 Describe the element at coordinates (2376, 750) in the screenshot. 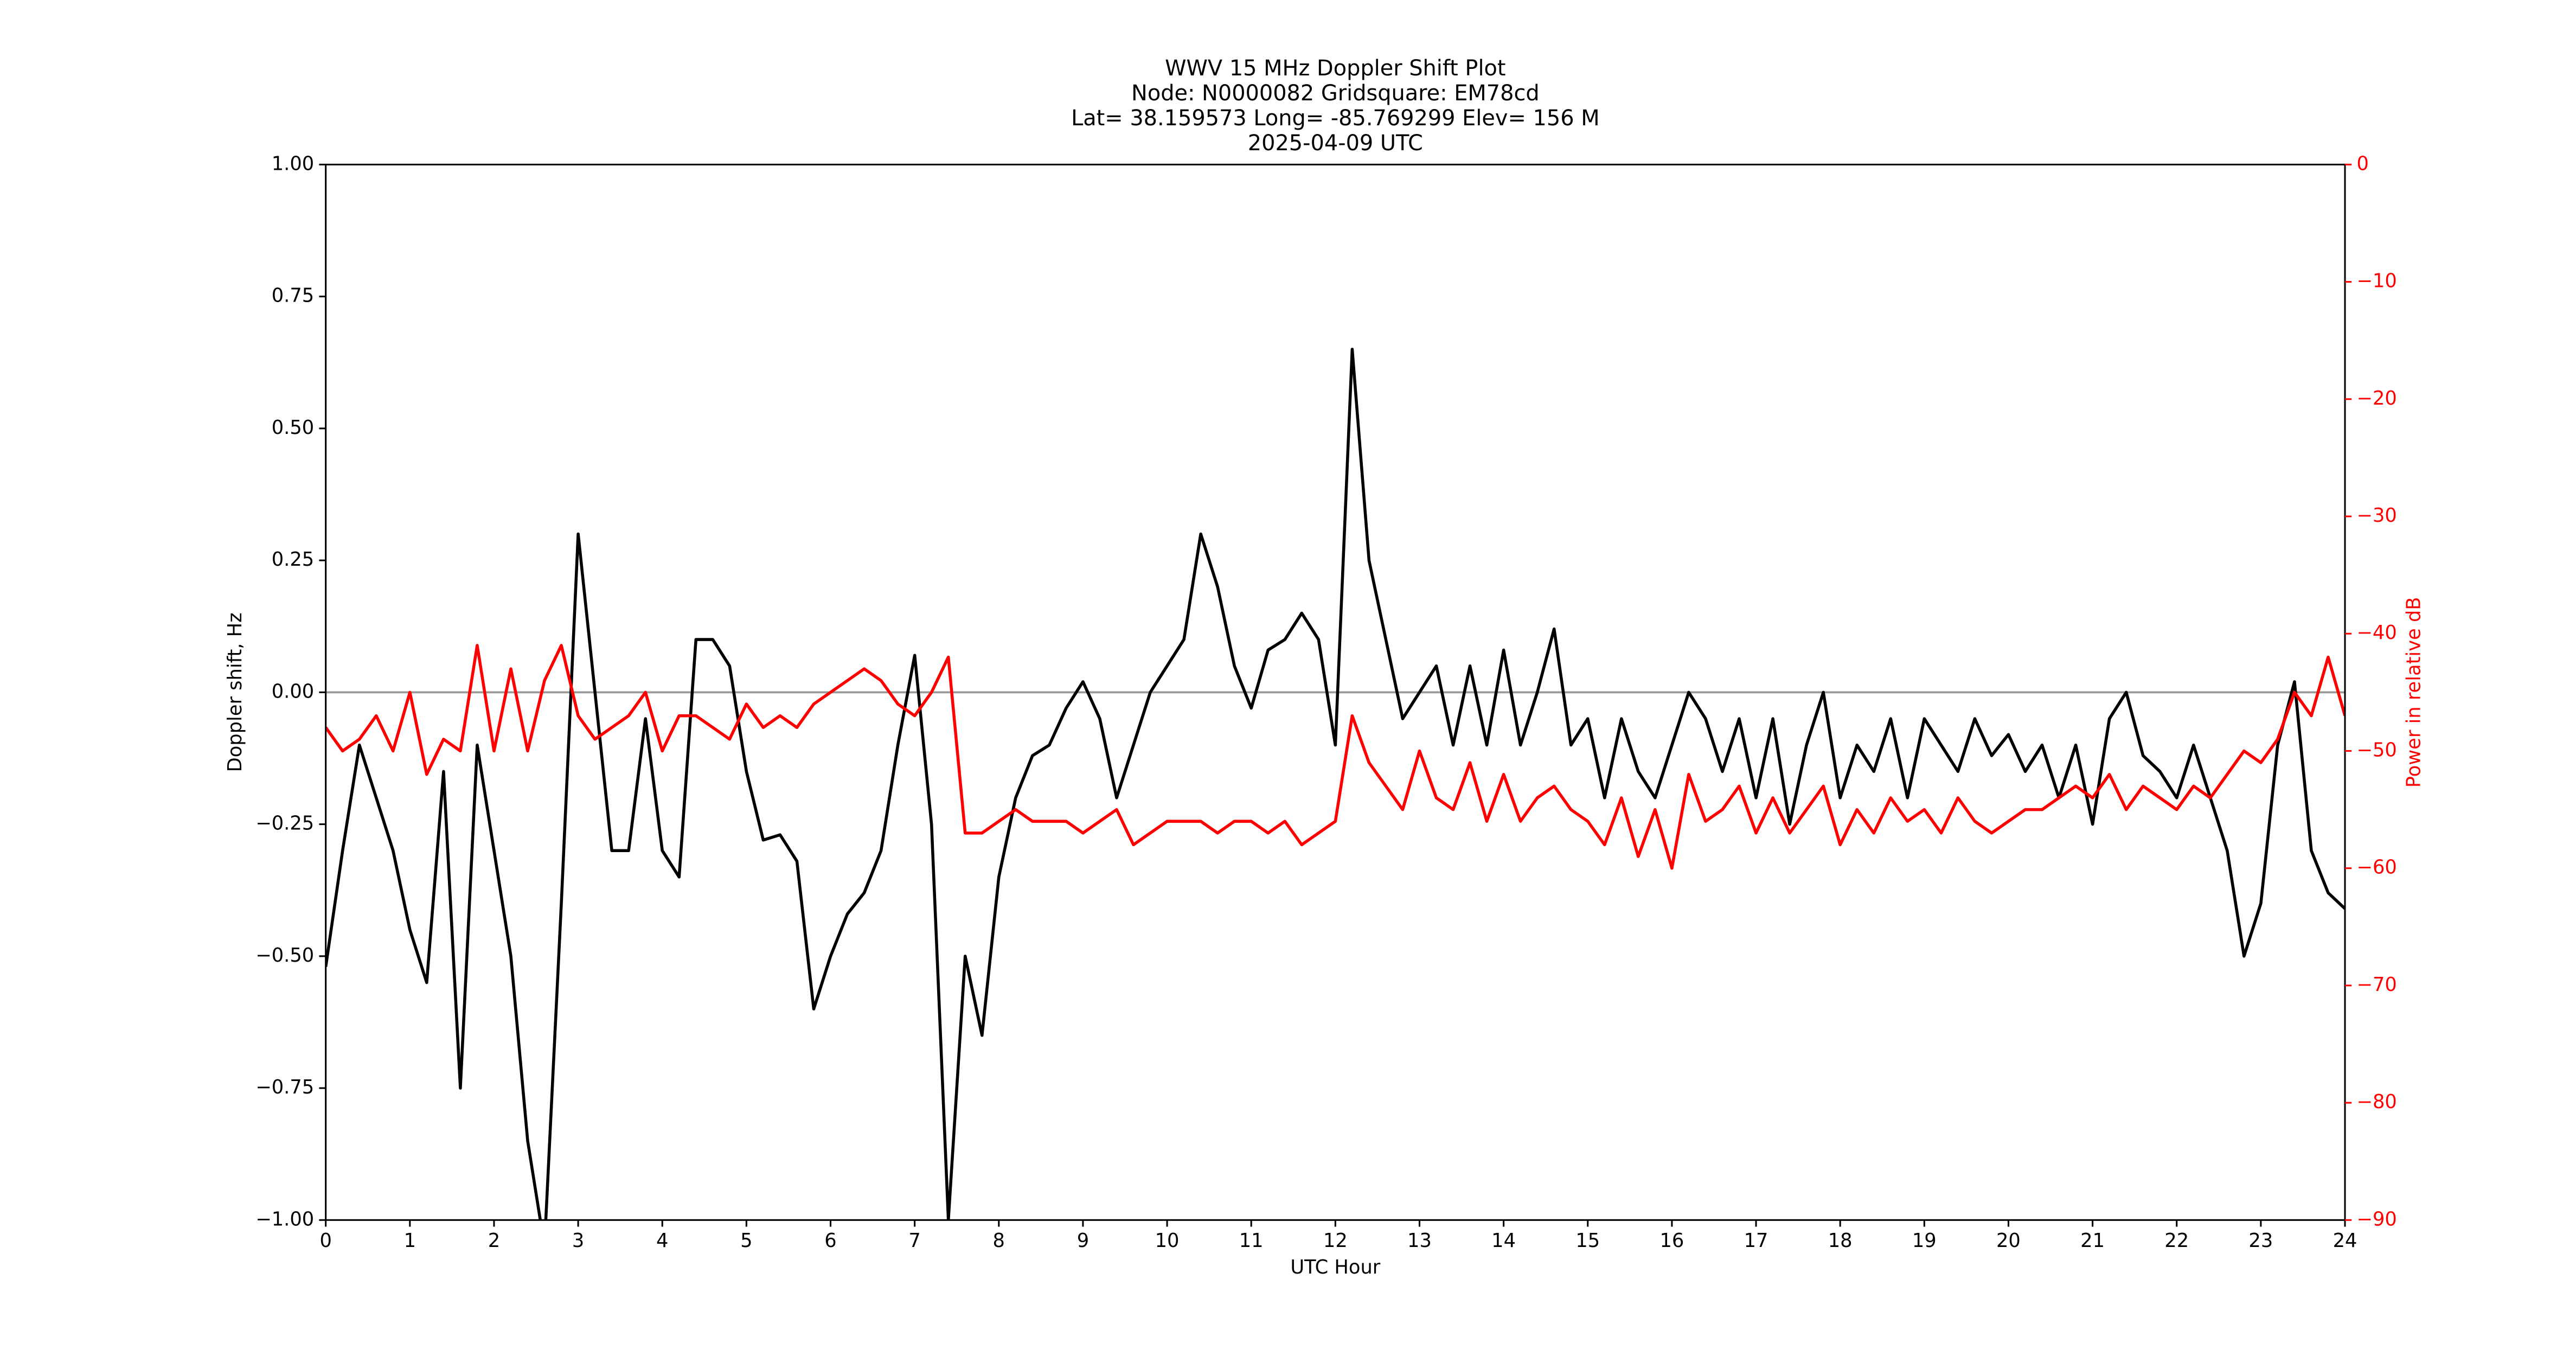

I see `y2-tick-label: −50` at that location.